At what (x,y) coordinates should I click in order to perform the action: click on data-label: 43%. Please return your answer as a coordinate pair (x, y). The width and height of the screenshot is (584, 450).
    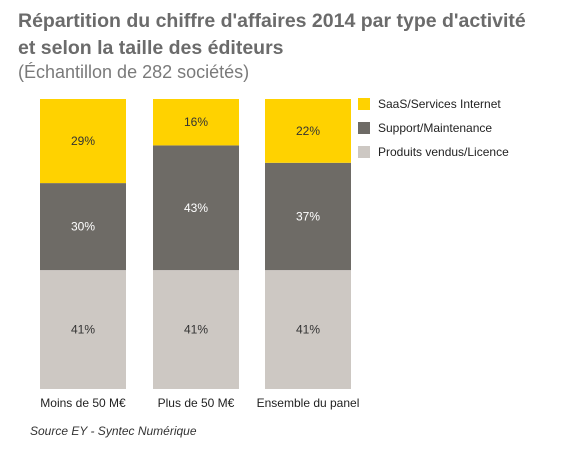
    Looking at the image, I should click on (196, 208).